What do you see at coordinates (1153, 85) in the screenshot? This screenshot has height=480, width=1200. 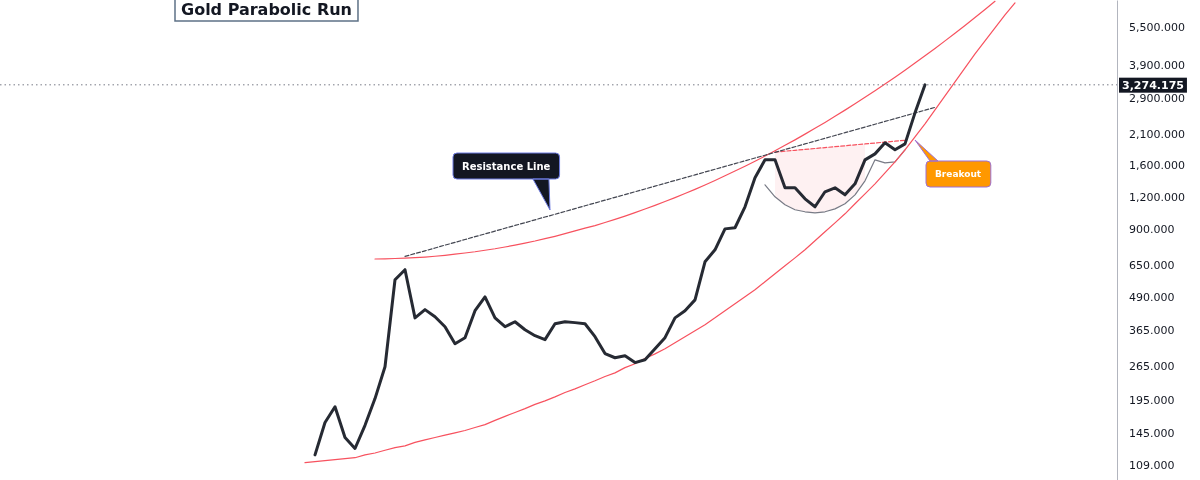 I see `ref-line-label: 3,274.175` at bounding box center [1153, 85].